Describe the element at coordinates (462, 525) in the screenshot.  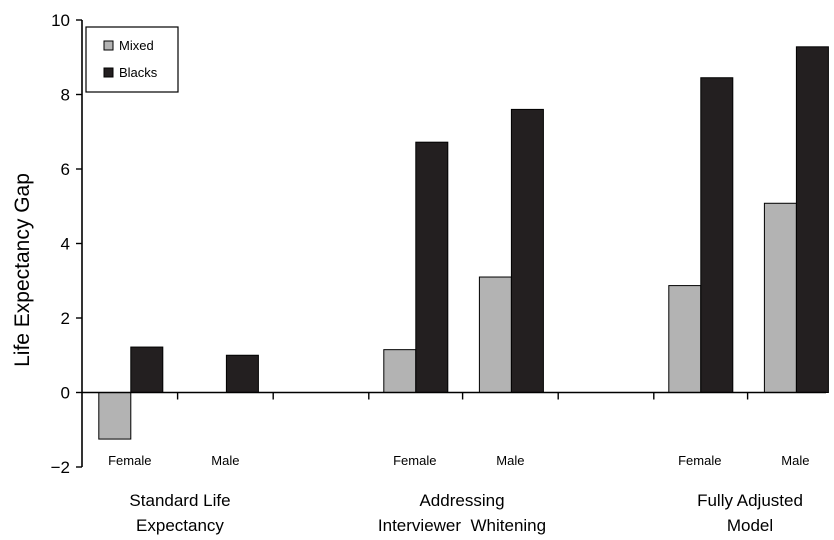
I see `x-group-label: Interviewer Whitening` at that location.